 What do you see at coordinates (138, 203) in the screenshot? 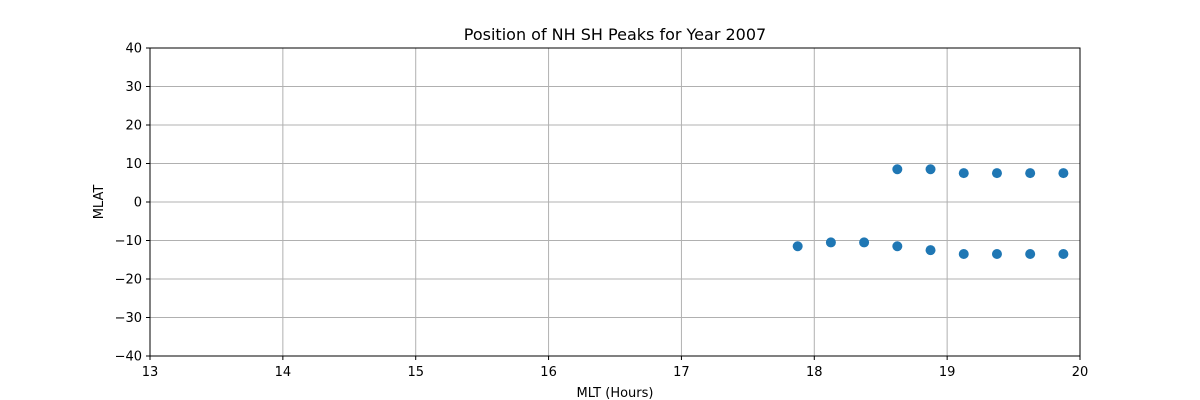
I see `y-tick-label: 0` at bounding box center [138, 203].